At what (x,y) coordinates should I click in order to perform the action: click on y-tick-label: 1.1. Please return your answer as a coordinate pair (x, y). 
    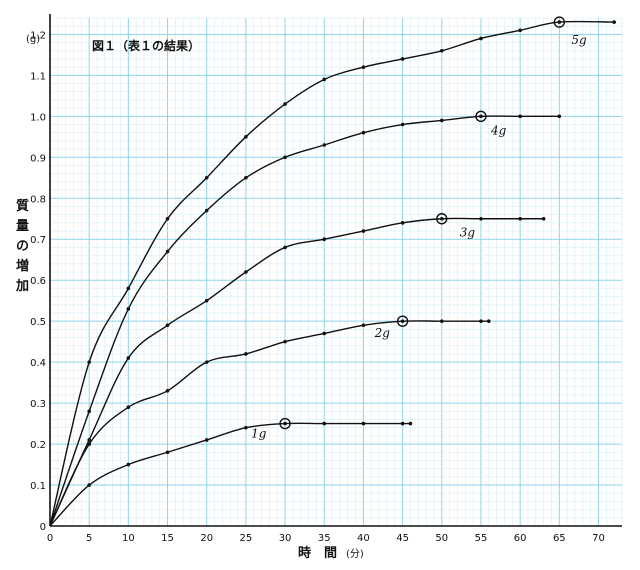
    Looking at the image, I should click on (38, 76).